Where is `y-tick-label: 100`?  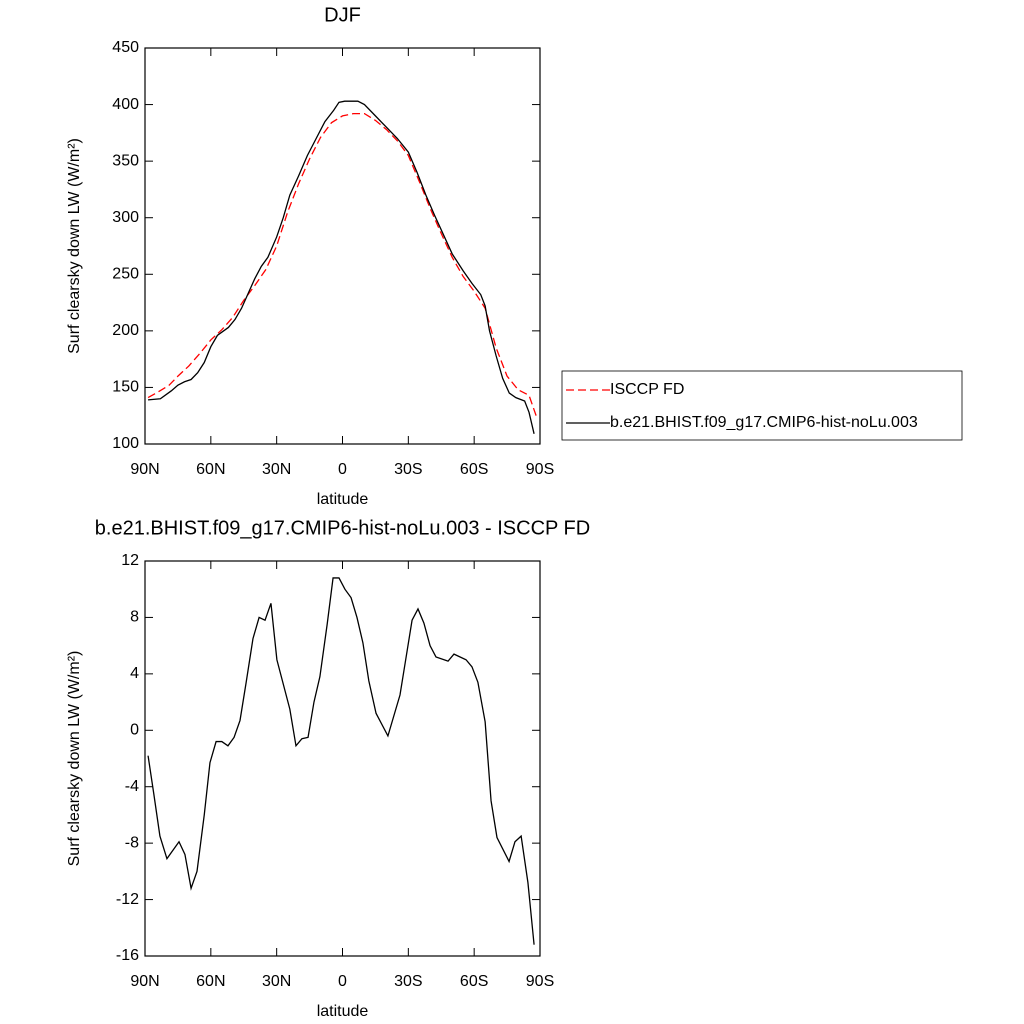
y-tick-label: 100 is located at coordinates (125, 443).